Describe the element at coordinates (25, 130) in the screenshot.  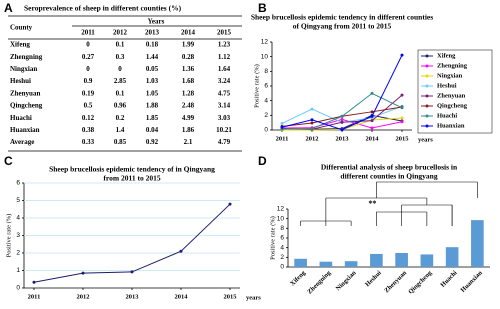
I see `table-cell: Huanxian` at that location.